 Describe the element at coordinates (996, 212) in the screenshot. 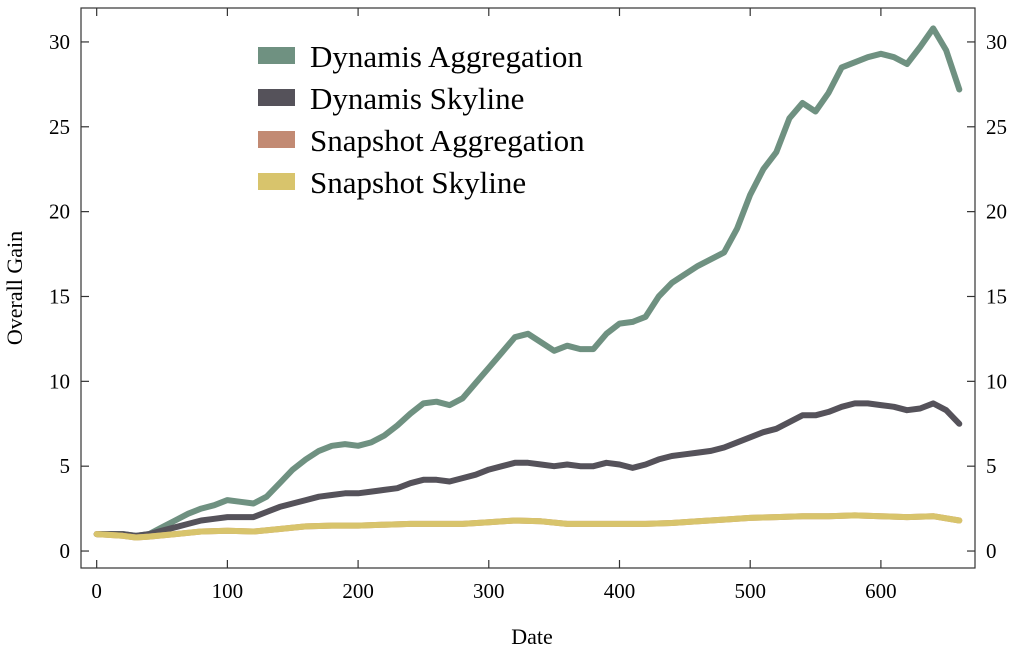

I see `y-tick-label-right: 20` at that location.